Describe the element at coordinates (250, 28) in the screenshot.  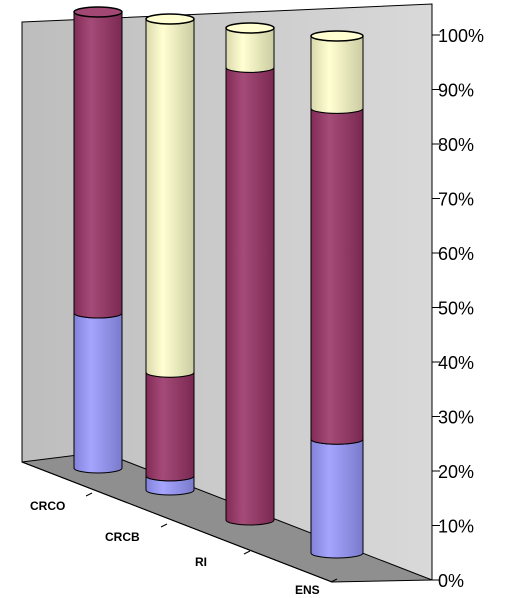
I see `bar-ri-top-cap` at that location.